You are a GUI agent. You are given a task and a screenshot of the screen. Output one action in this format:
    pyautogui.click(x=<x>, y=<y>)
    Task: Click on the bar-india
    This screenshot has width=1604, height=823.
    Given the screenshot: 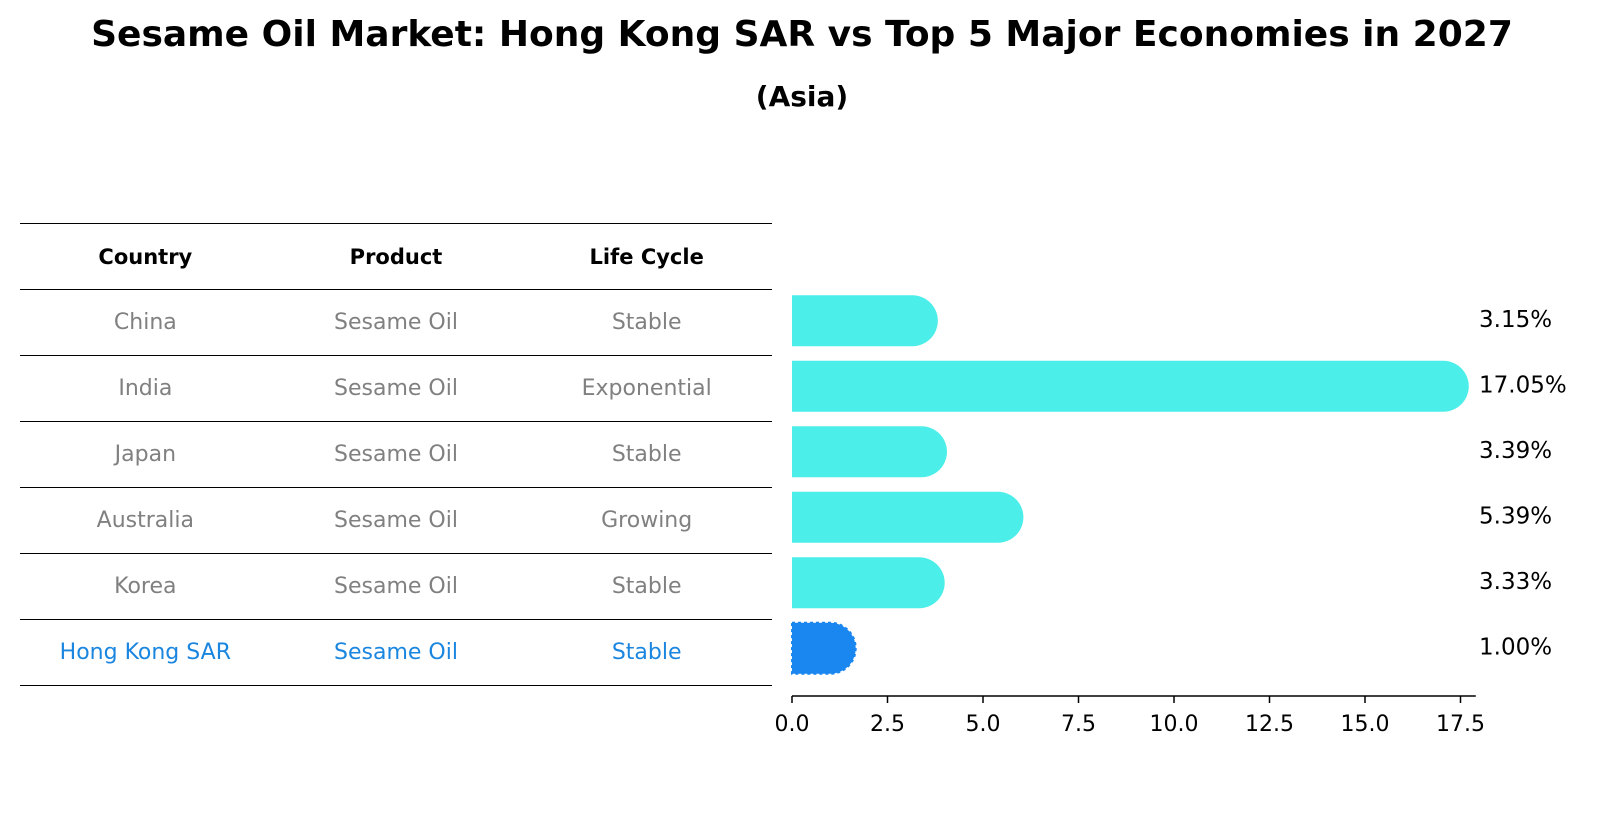 What is the action you would take?
    pyautogui.click(x=1130, y=386)
    